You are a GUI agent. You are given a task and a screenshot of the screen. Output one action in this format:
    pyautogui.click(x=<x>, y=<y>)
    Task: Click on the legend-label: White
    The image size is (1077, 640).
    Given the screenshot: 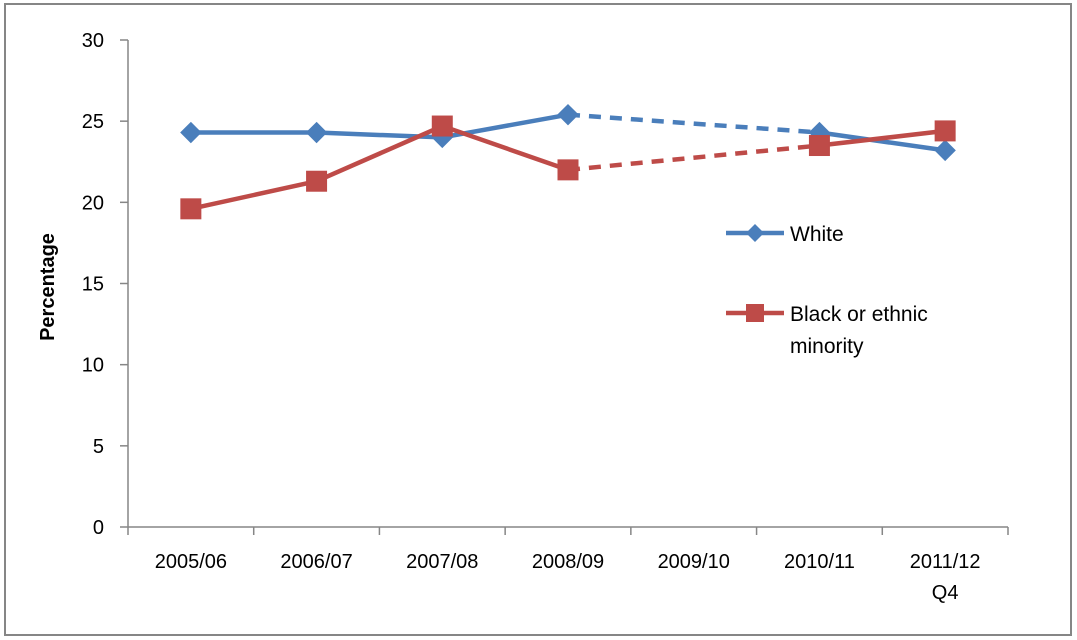 What is the action you would take?
    pyautogui.click(x=817, y=234)
    